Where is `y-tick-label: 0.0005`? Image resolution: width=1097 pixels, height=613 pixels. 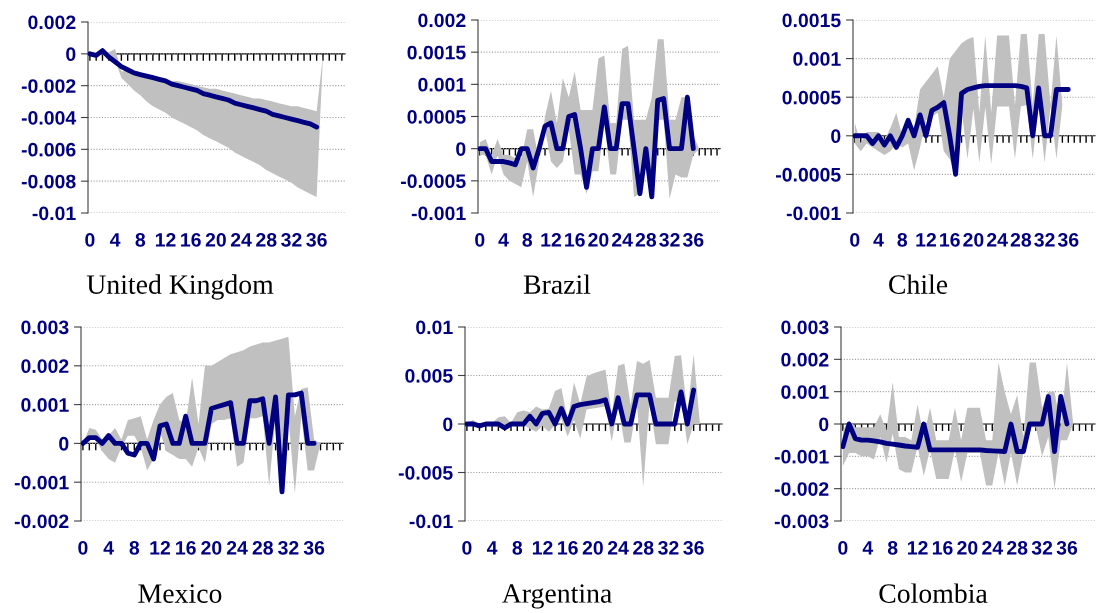 y-tick-label: 0.0005 is located at coordinates (811, 97).